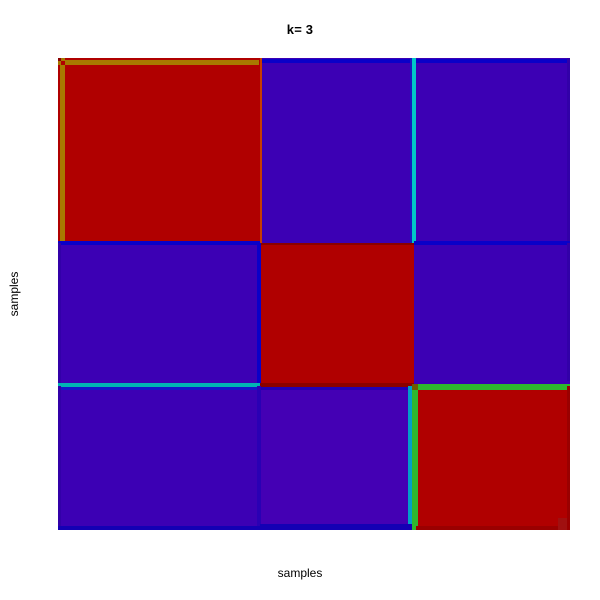 The image size is (600, 600). Describe the element at coordinates (300, 573) in the screenshot. I see `x-axis-label: samples` at that location.